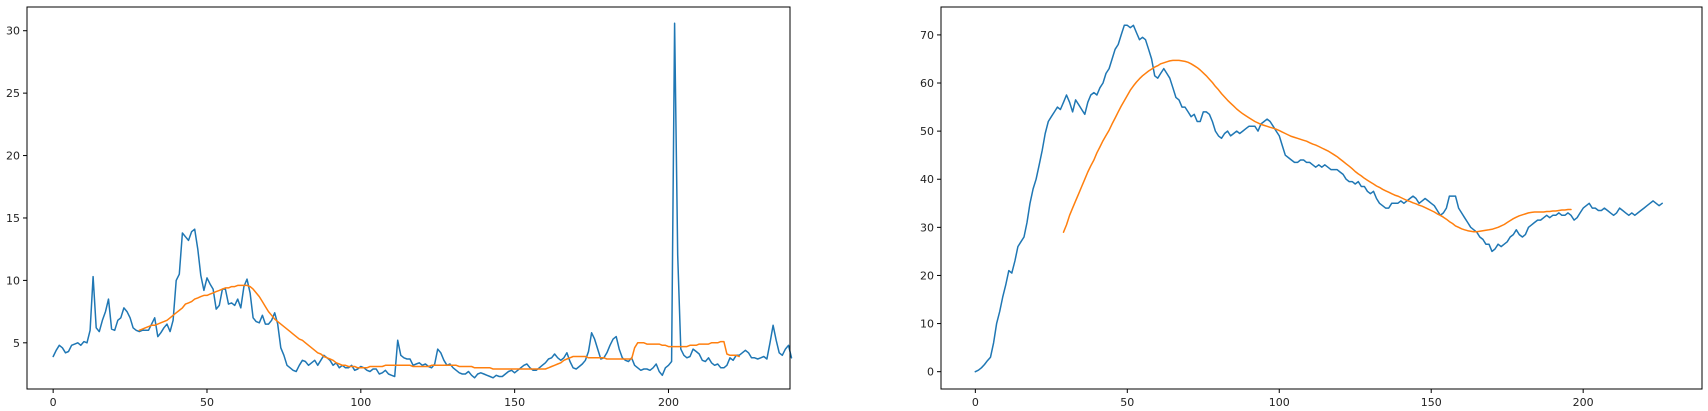 This screenshot has height=411, width=1708. Describe the element at coordinates (16, 343) in the screenshot. I see `y-tick-label: 5` at that location.